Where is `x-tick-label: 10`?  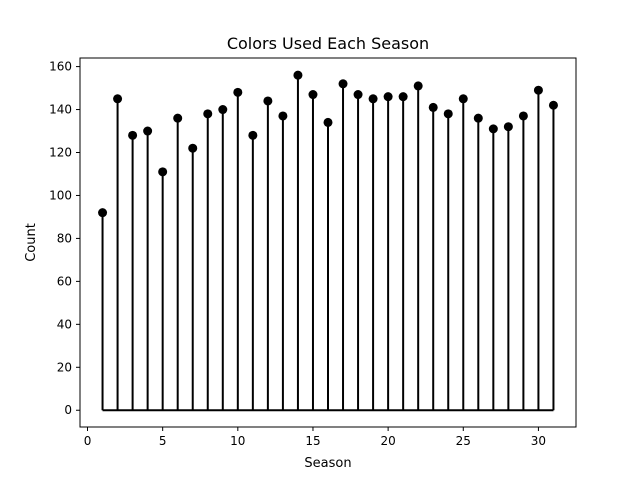
x-tick-label: 10 is located at coordinates (237, 441).